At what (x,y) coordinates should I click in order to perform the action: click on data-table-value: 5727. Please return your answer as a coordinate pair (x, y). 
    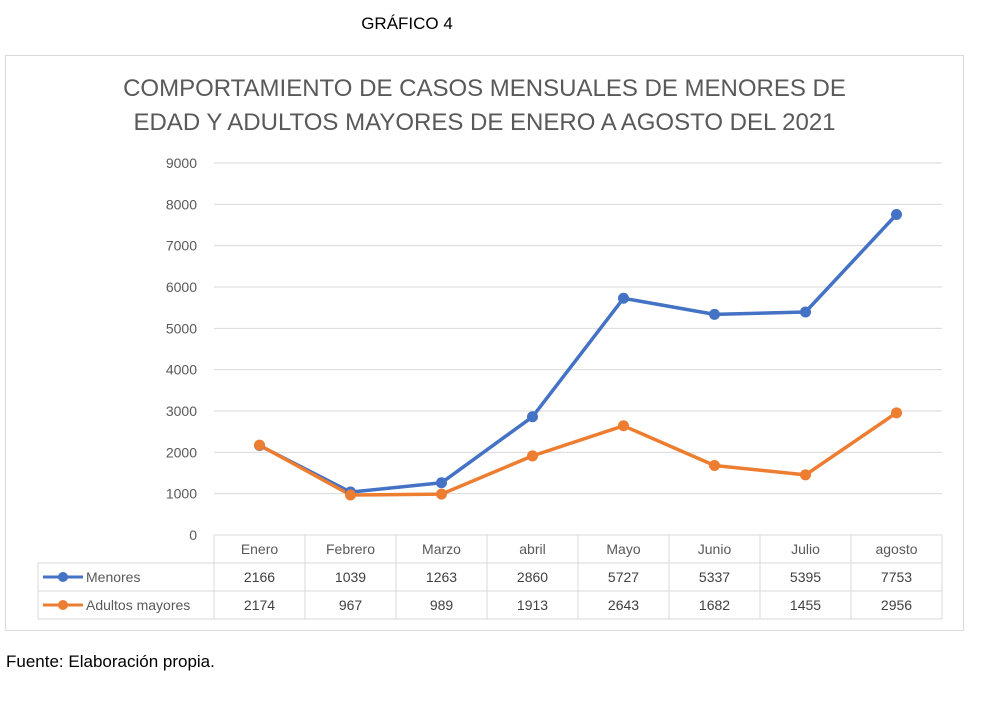
    Looking at the image, I should click on (623, 577).